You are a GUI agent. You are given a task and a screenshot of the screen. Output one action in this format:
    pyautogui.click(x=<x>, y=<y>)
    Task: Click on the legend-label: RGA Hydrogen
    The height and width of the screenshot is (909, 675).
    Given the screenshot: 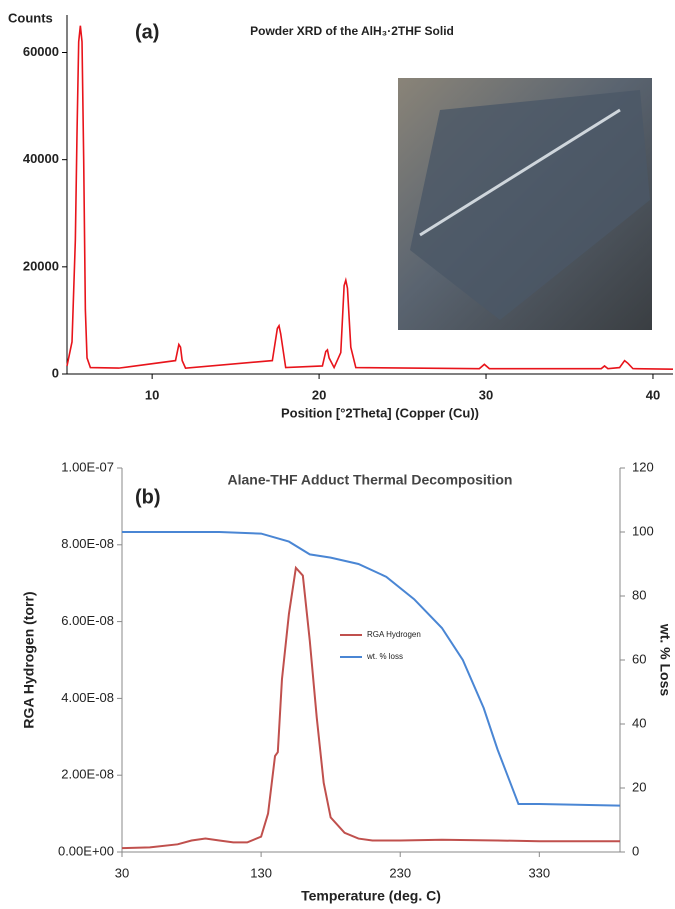 What is the action you would take?
    pyautogui.click(x=394, y=634)
    